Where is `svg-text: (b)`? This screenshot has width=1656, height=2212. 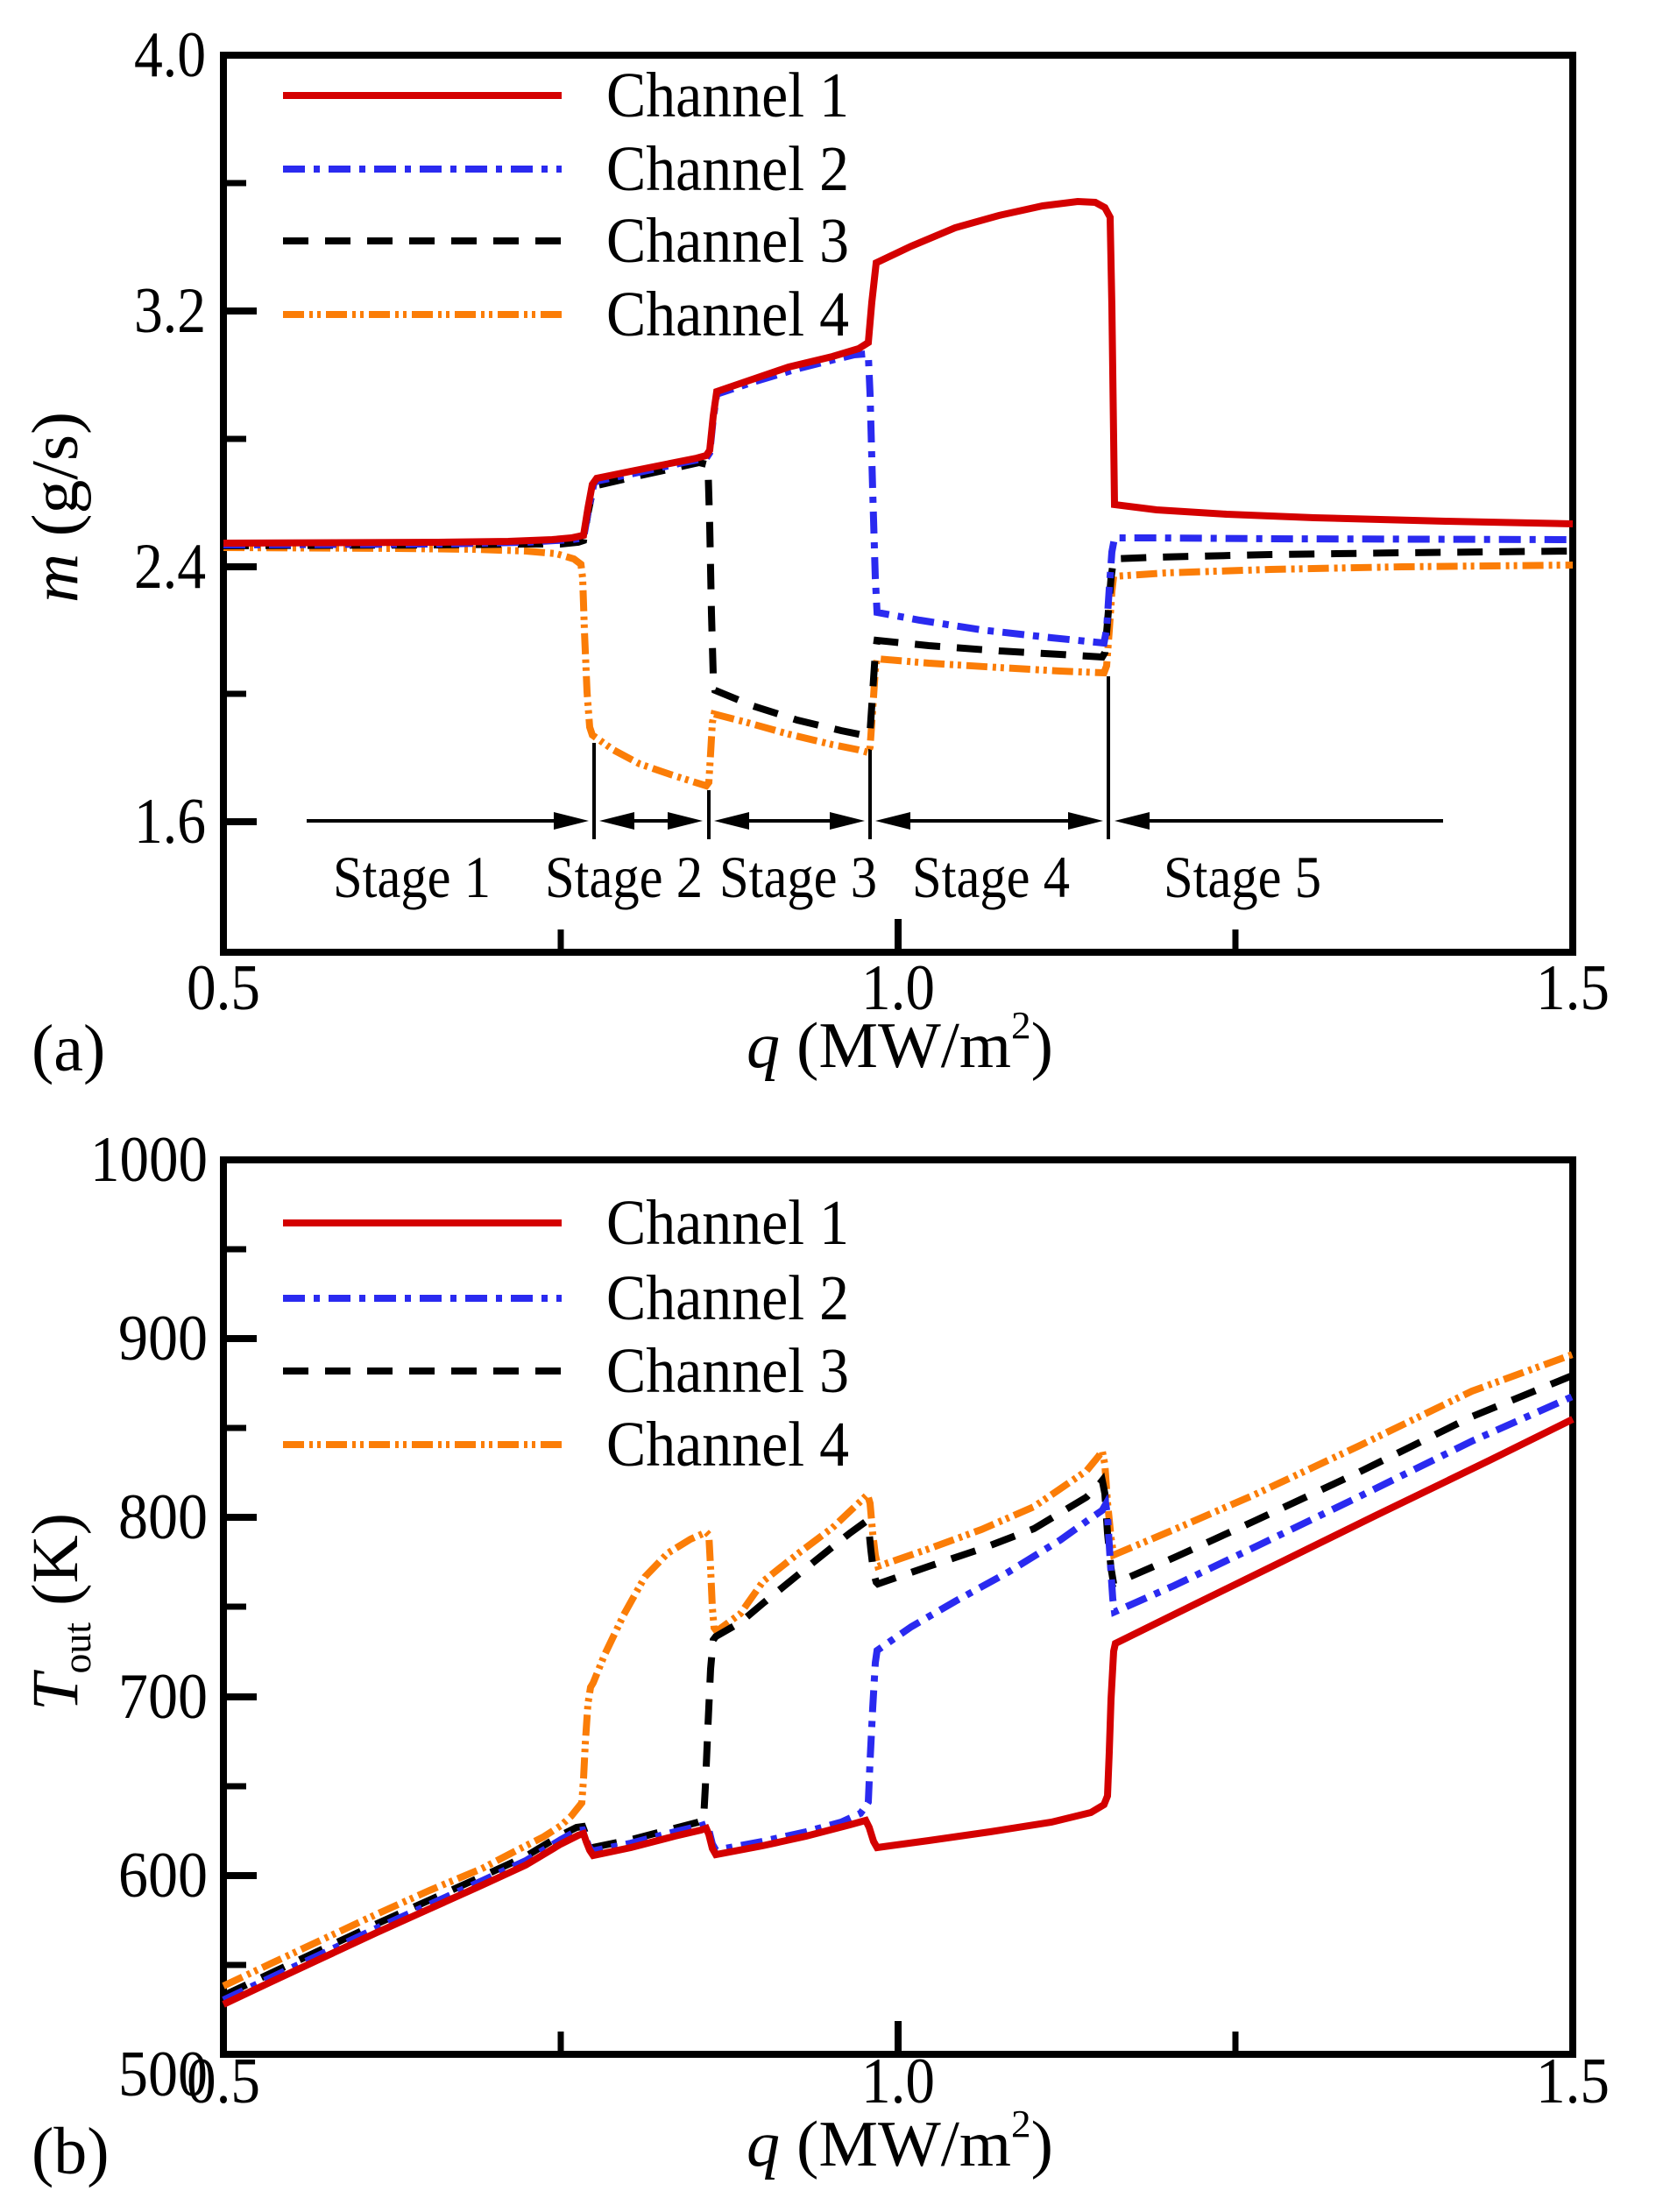
svg-text: (b) is located at coordinates (71, 2151).